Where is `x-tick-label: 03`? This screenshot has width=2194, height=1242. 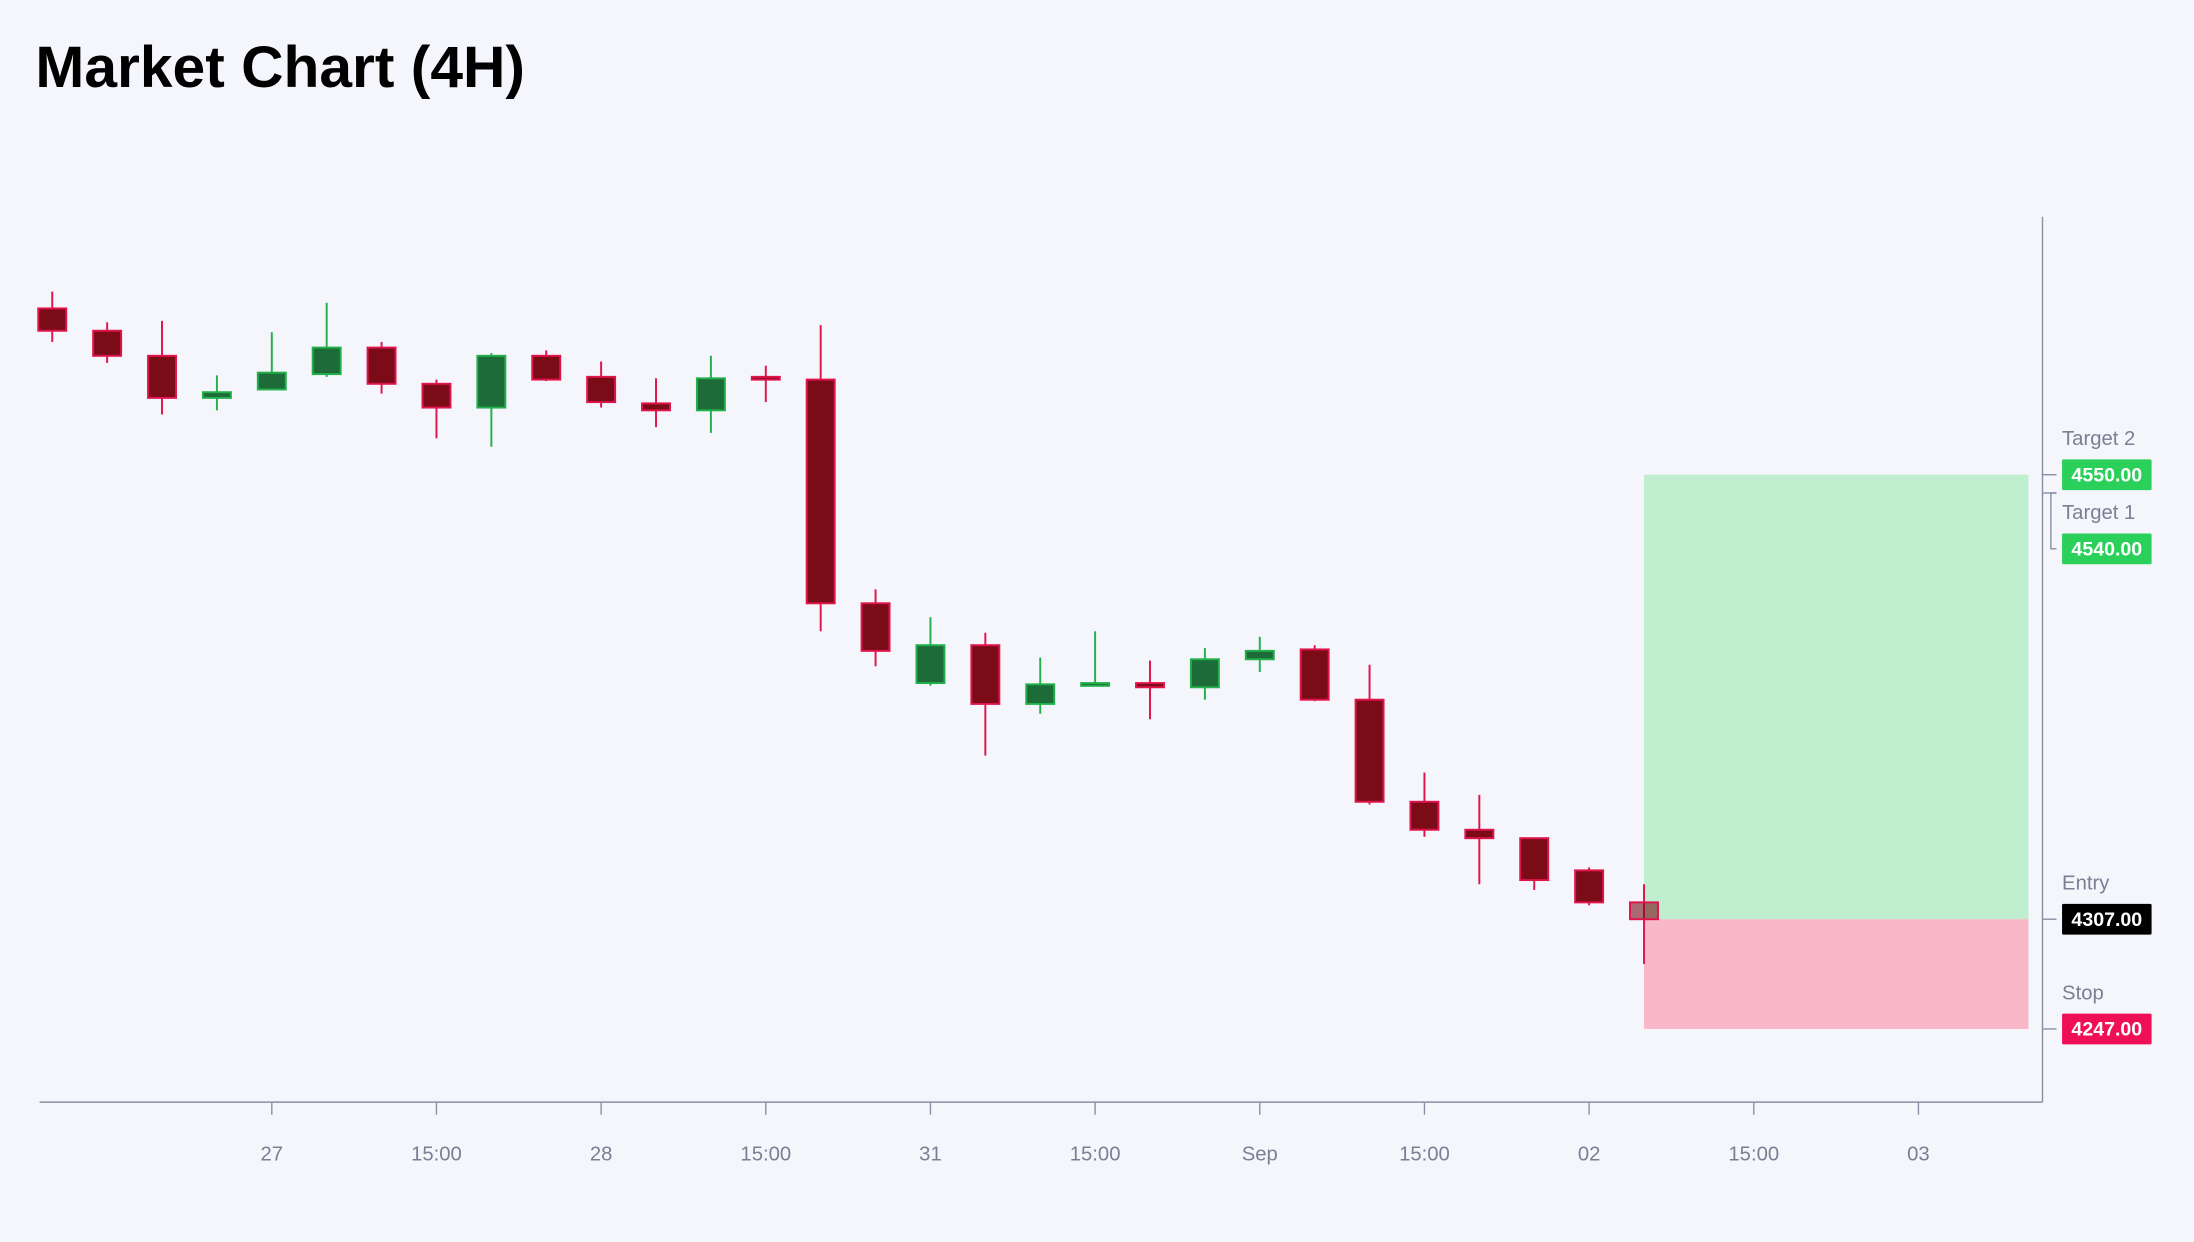
x-tick-label: 03 is located at coordinates (1918, 1155).